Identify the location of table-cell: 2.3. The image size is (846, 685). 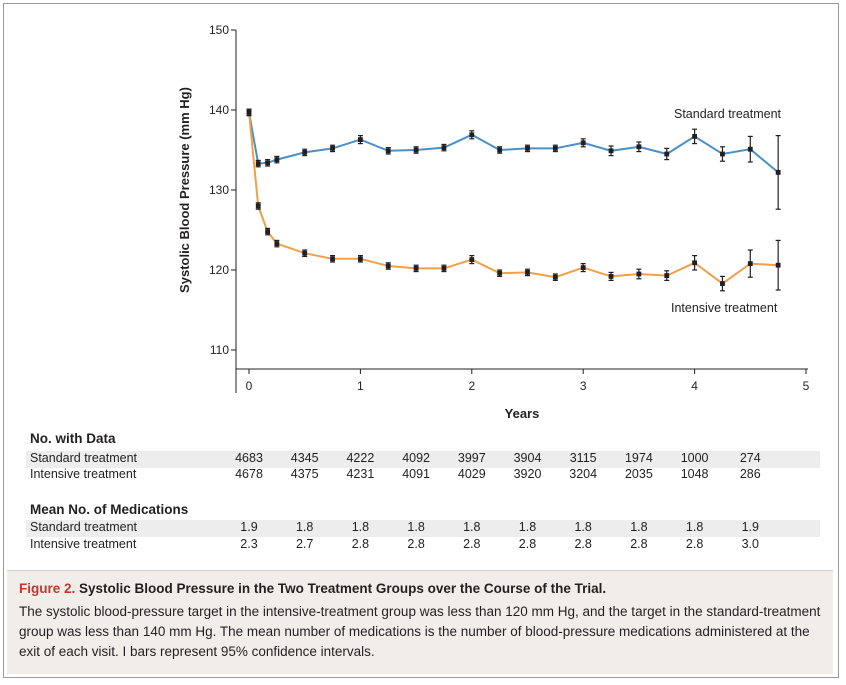
(249, 544).